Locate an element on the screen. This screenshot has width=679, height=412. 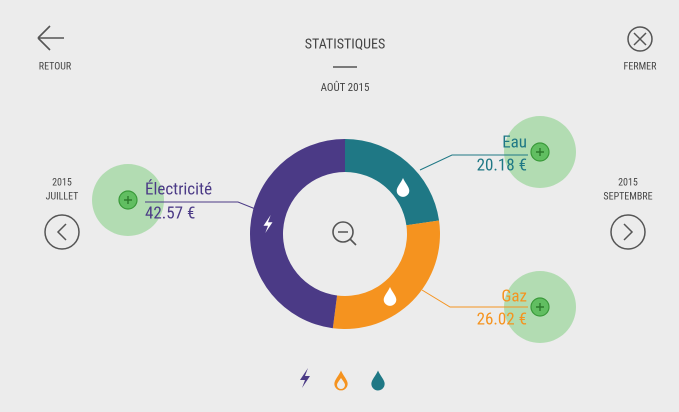
close-icon is located at coordinates (640, 39).